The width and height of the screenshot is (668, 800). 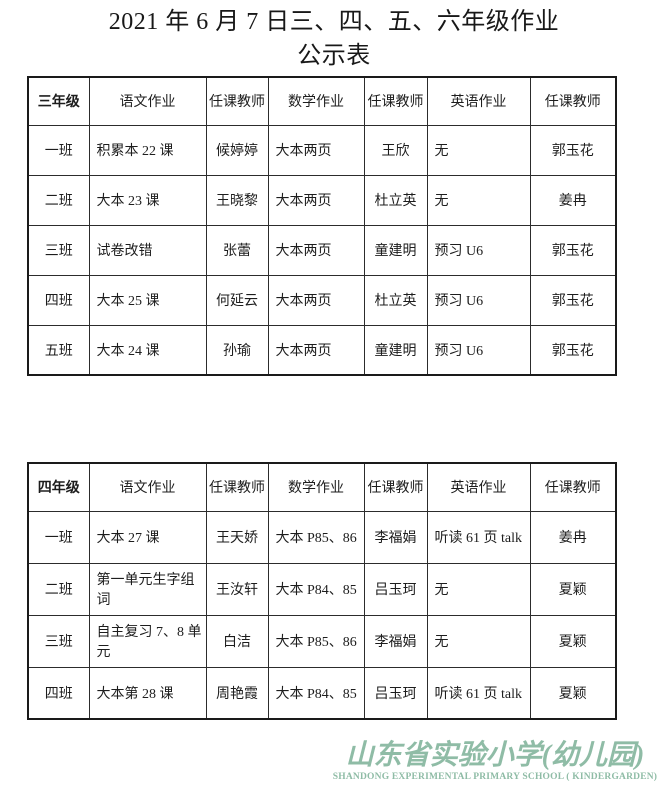 What do you see at coordinates (334, 22) in the screenshot?
I see `page-title-line1: 2021 年 6 月 7 日三、四、五、六年级作业` at bounding box center [334, 22].